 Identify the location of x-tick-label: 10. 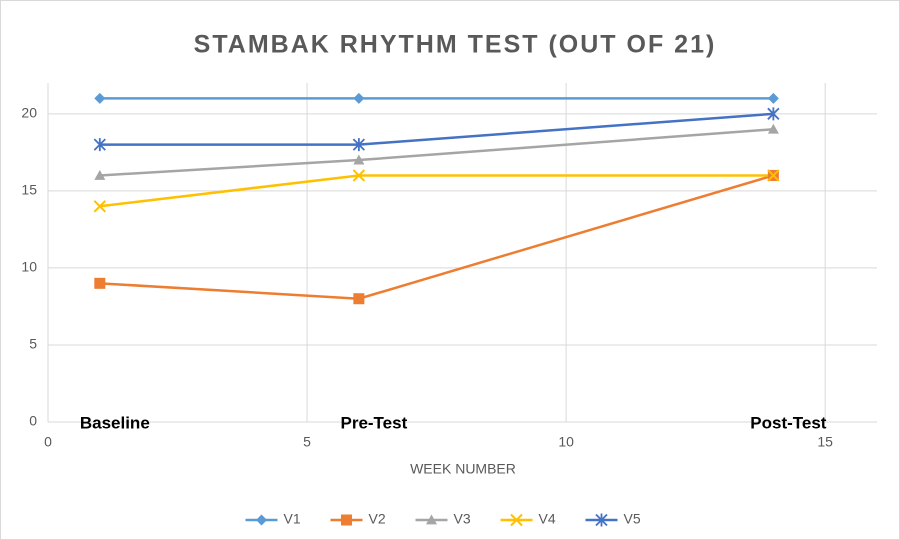
(566, 442).